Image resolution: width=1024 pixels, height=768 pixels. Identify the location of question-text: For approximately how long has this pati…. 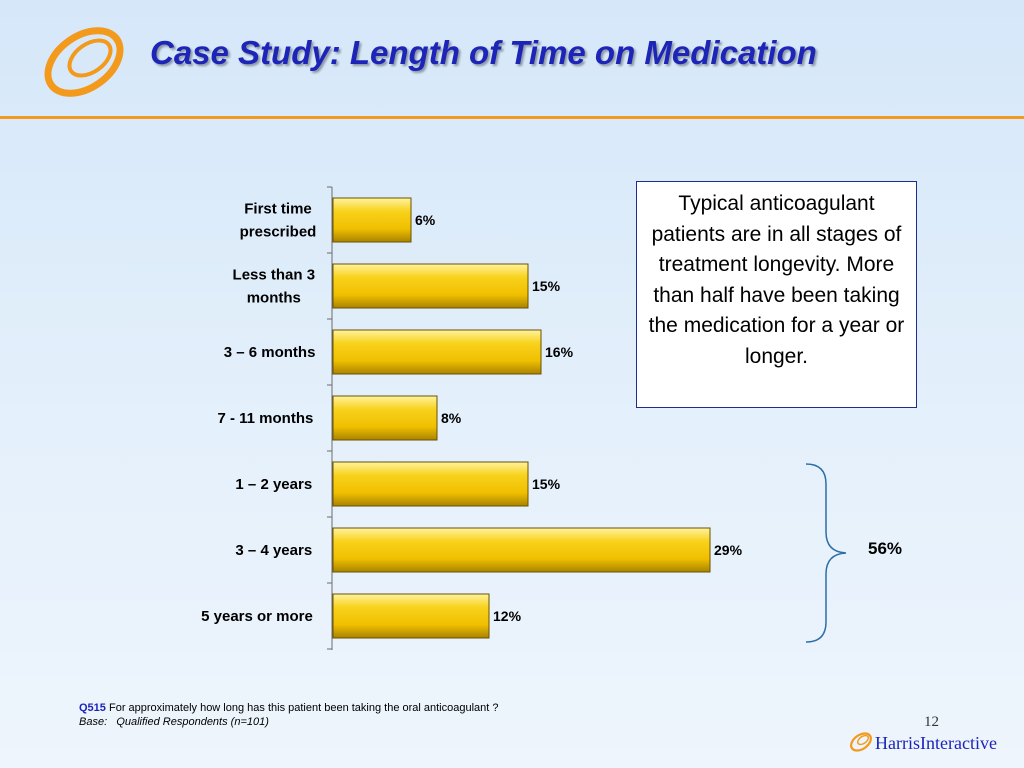
(303, 708).